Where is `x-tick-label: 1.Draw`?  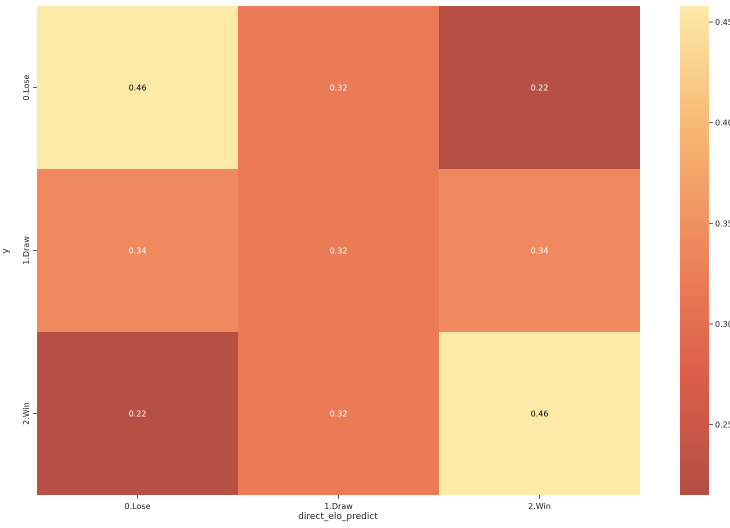
x-tick-label: 1.Draw is located at coordinates (338, 506).